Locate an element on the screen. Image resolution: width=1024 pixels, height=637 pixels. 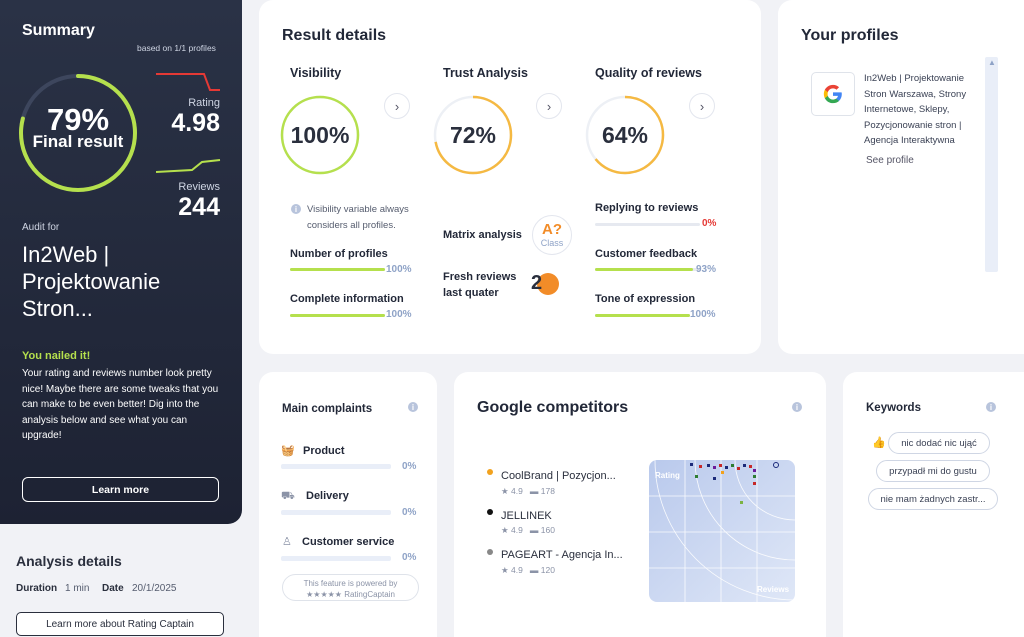
complaint-service-pct: 0% is located at coordinates (409, 557).